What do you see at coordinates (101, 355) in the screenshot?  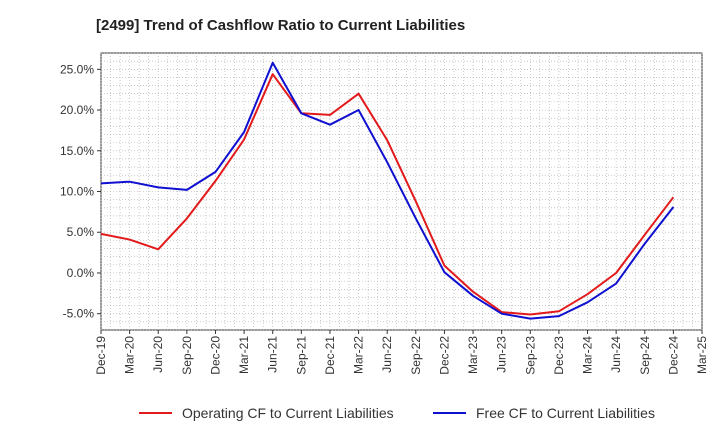 I see `x-tick-label: Dec-19` at bounding box center [101, 355].